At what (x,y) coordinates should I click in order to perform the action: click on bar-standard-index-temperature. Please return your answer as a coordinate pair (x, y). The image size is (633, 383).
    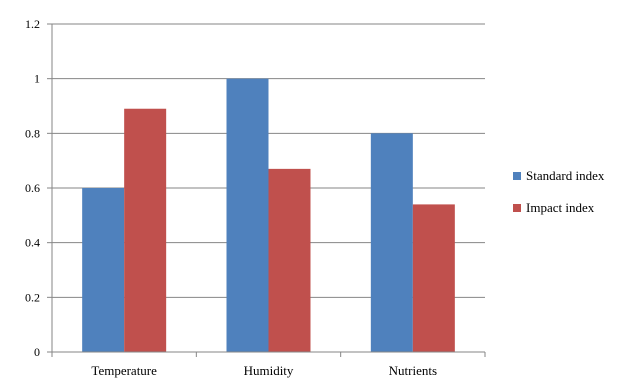
    Looking at the image, I should click on (103, 270).